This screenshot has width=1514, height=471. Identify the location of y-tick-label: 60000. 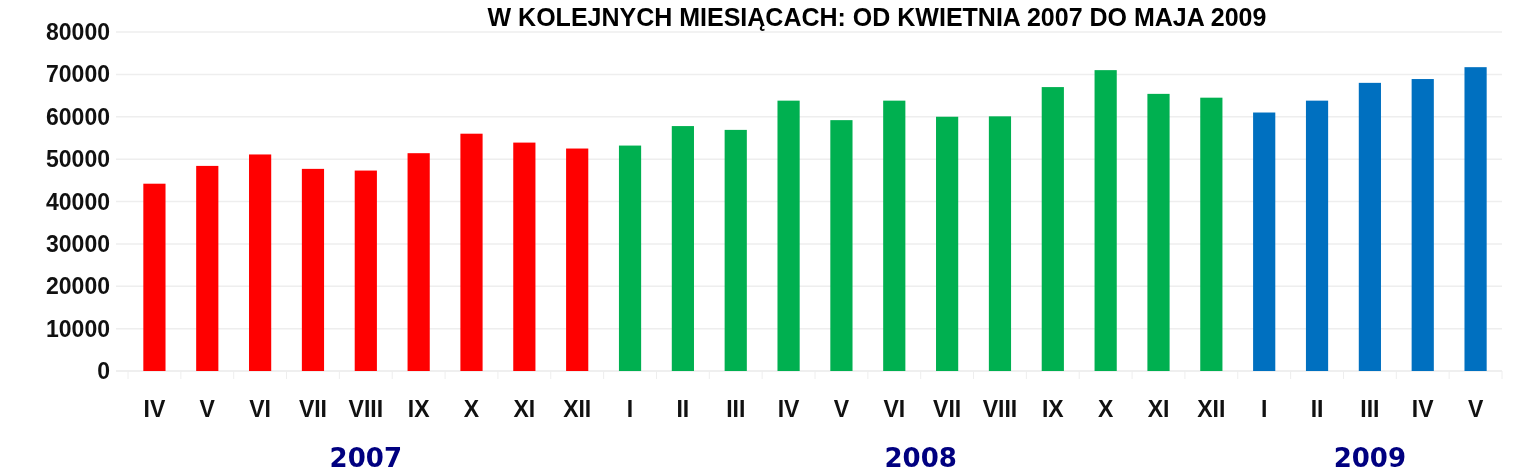
(78, 116).